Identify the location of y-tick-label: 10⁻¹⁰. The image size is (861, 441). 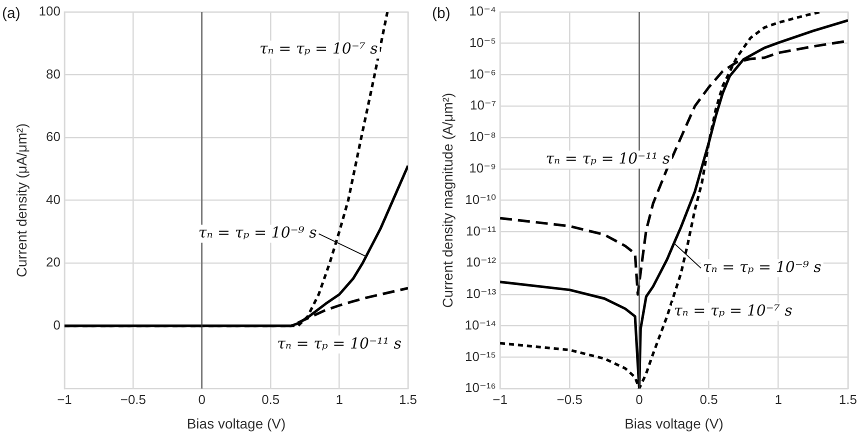
(480, 199).